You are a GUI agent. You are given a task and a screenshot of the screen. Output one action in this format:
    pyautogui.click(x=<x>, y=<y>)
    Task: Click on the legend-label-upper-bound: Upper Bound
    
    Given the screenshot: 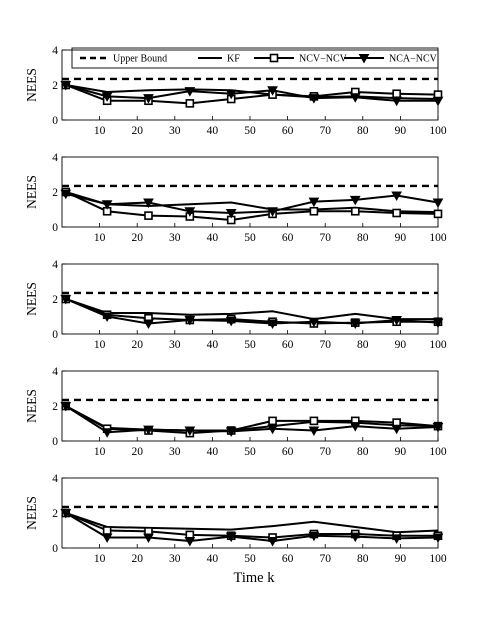 What is the action you would take?
    pyautogui.click(x=140, y=59)
    